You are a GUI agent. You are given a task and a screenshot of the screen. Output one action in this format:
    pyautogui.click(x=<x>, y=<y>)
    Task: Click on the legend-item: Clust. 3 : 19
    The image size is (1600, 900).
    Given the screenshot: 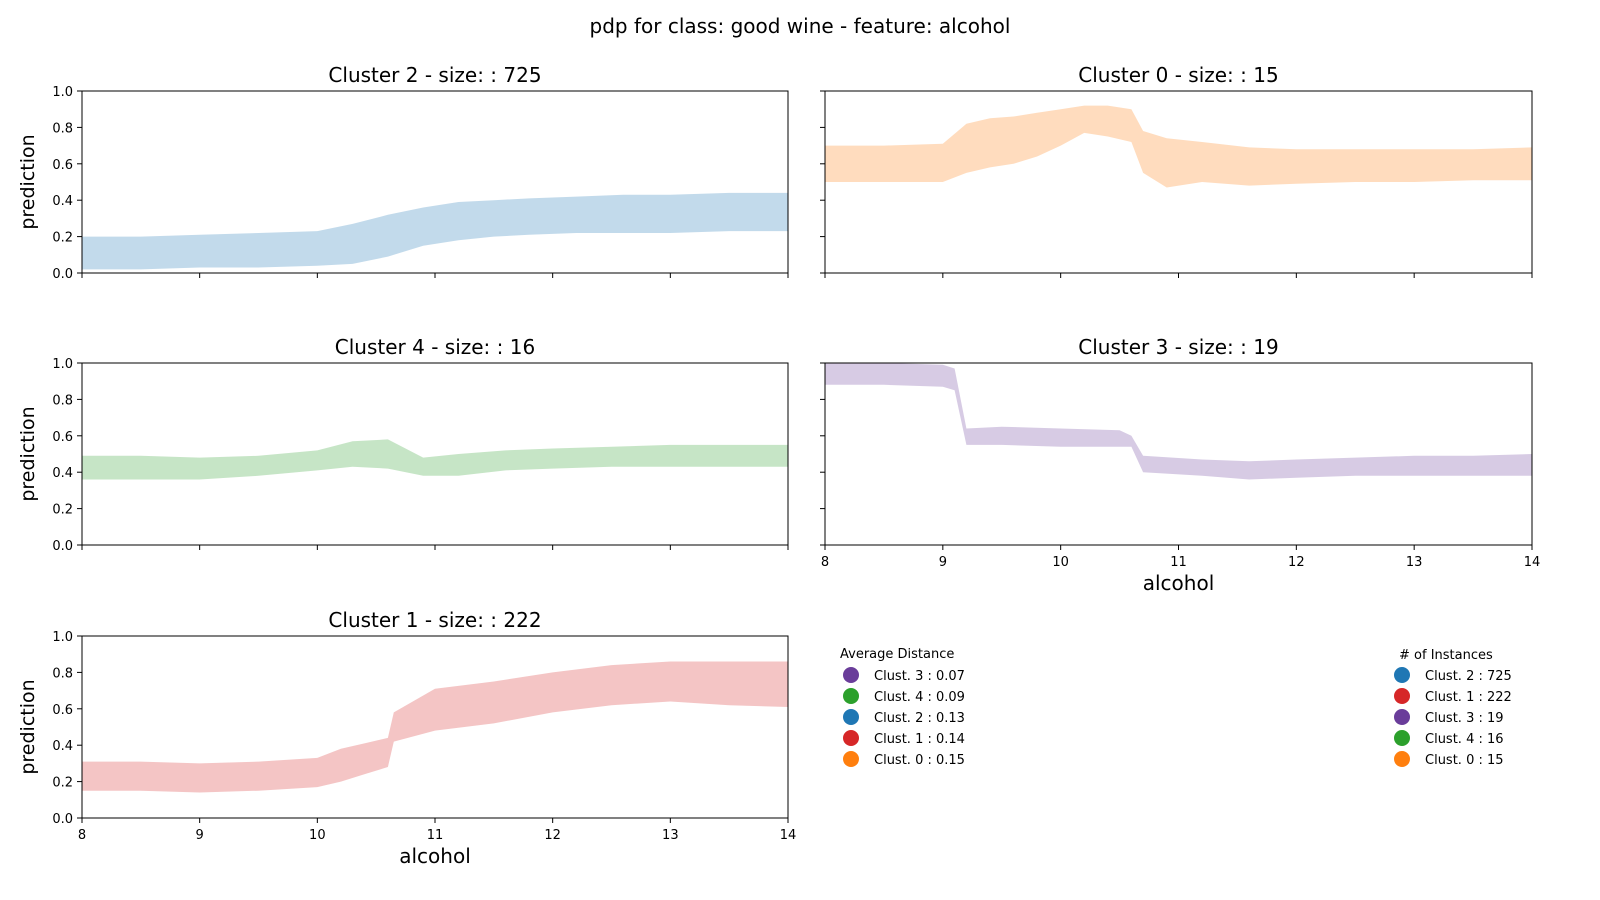 What is the action you would take?
    pyautogui.click(x=1449, y=717)
    